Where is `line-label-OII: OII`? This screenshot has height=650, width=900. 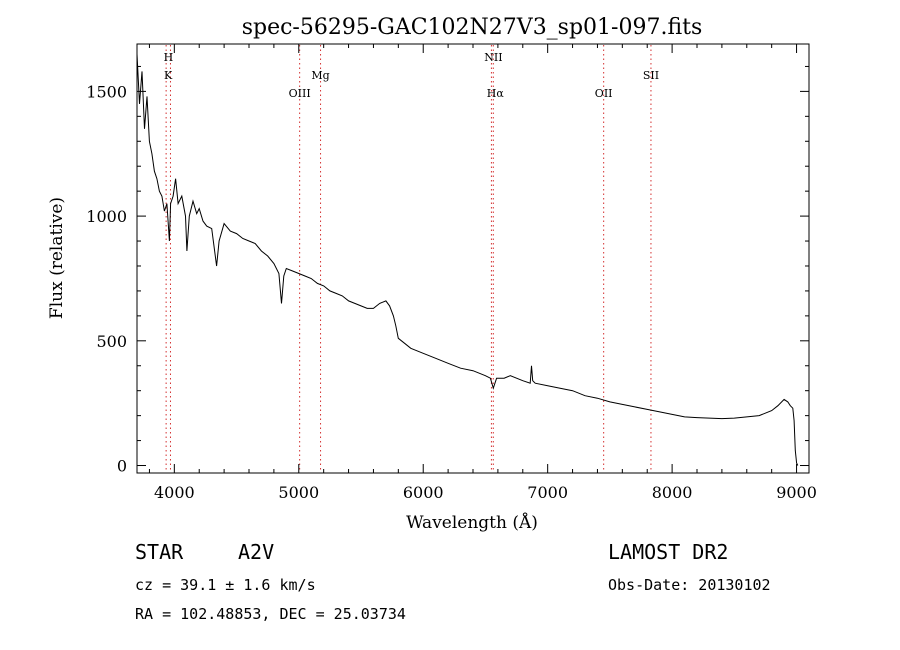
line-label-OII: OII is located at coordinates (604, 93).